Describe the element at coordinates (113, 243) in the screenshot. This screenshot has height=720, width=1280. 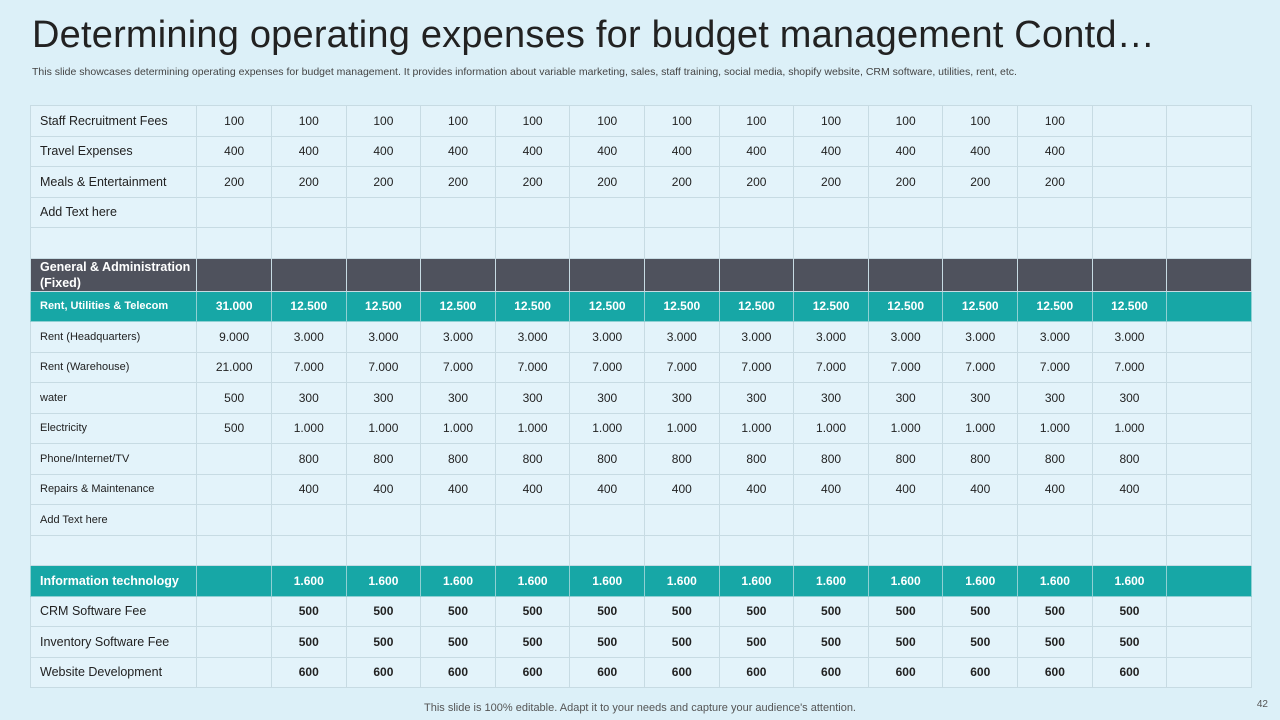
I see `row-label` at that location.